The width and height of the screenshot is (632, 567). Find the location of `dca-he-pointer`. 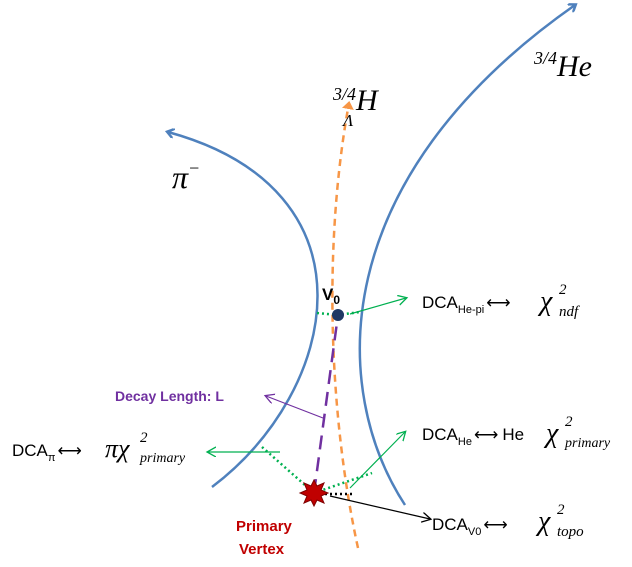

dca-he-pointer is located at coordinates (377, 460).